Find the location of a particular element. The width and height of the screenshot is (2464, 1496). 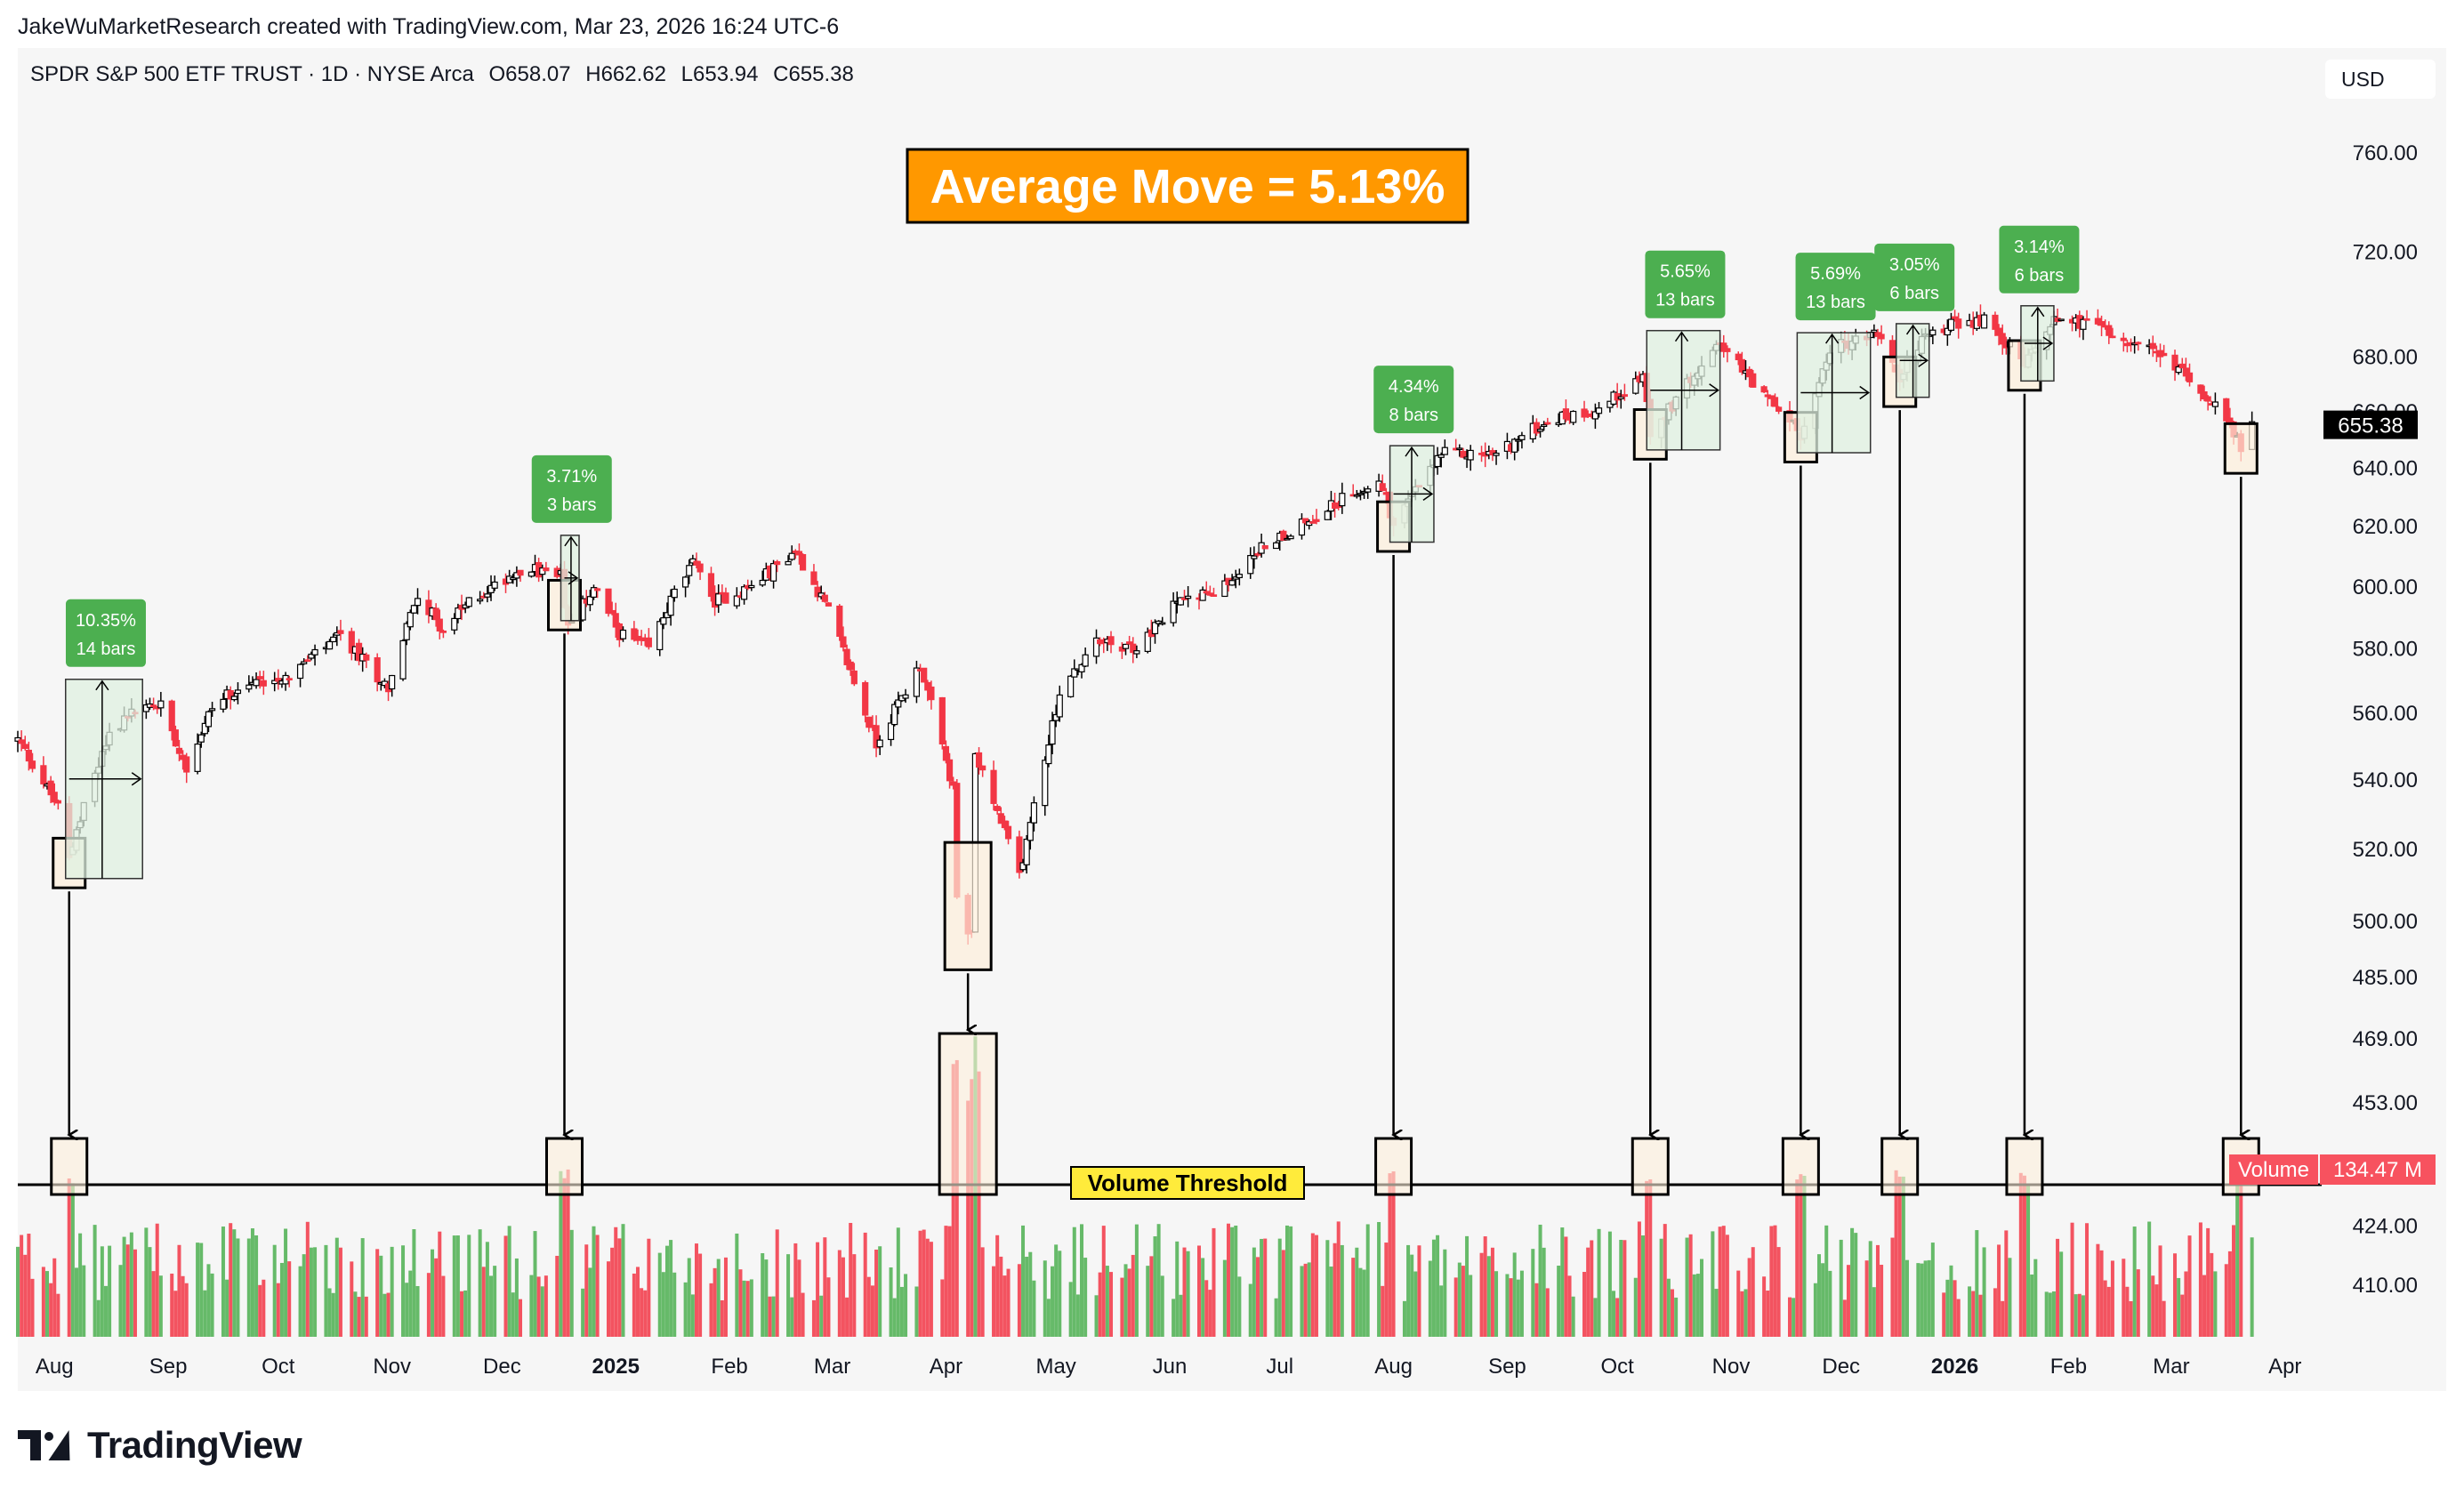

currency-button: USD is located at coordinates (2380, 79).